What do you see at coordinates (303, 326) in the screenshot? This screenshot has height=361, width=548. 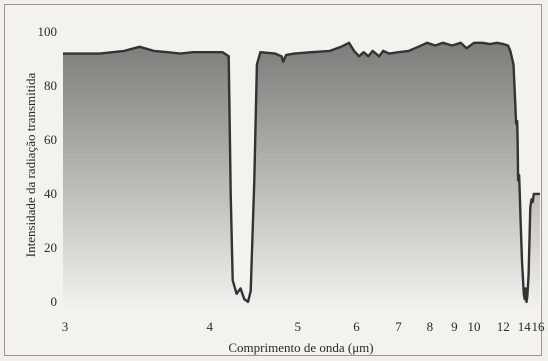 I see `x-axis-ticks: 3 4 5 6 7 8 9 10 12 14 16` at bounding box center [303, 326].